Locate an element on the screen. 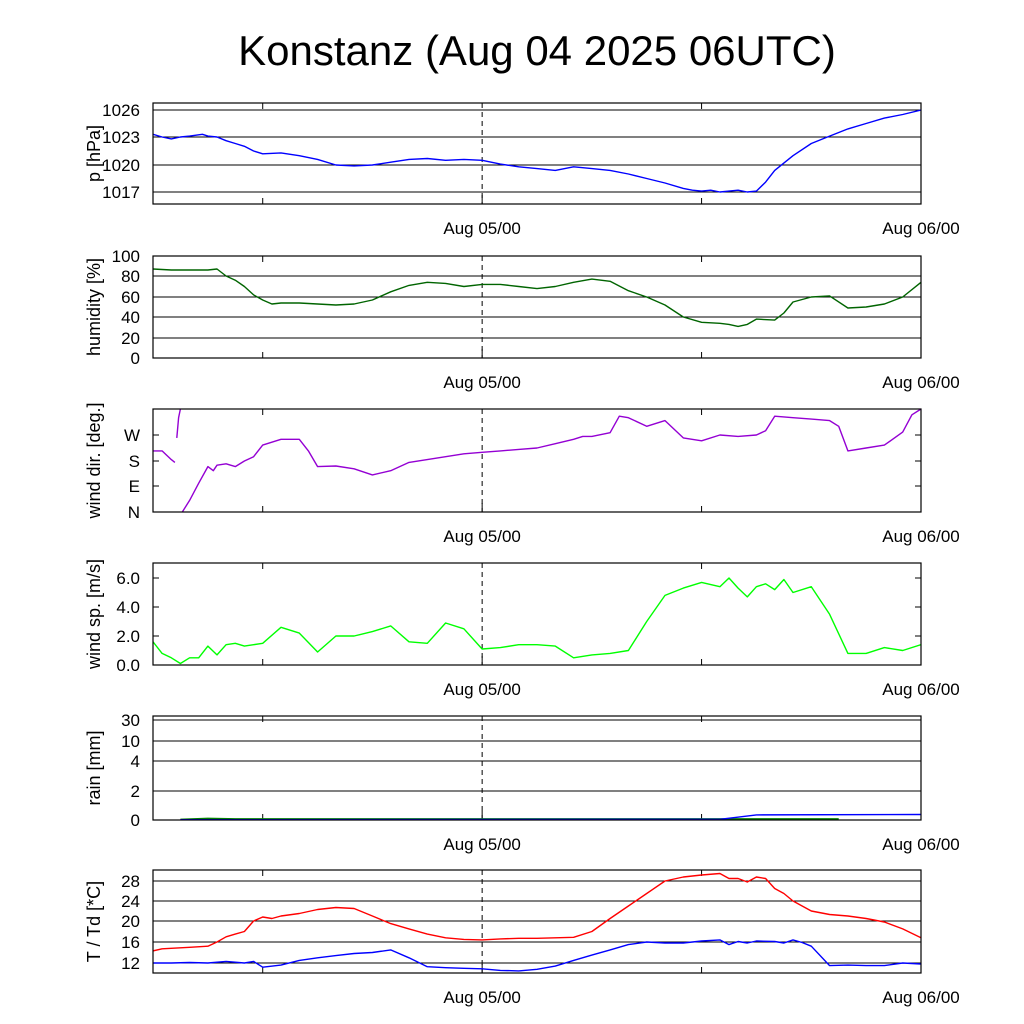 The image size is (1024, 1024). y-tick-label: 0.0 is located at coordinates (128, 665).